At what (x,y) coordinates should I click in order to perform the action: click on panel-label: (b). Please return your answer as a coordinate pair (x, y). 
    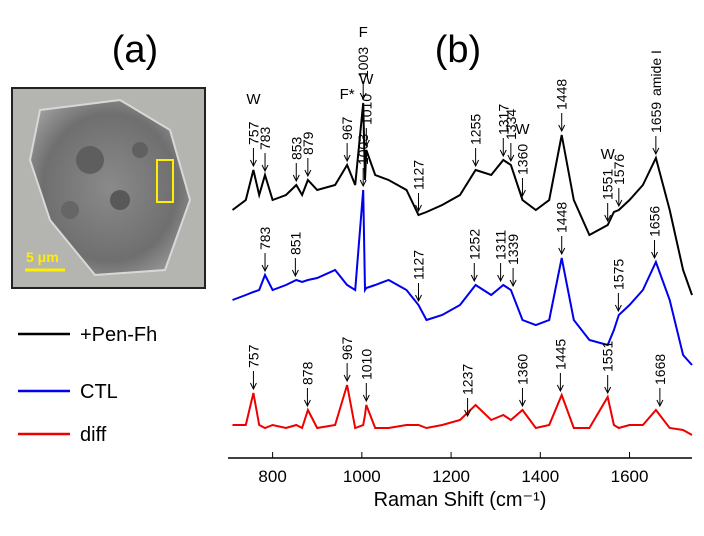
    Looking at the image, I should click on (458, 50).